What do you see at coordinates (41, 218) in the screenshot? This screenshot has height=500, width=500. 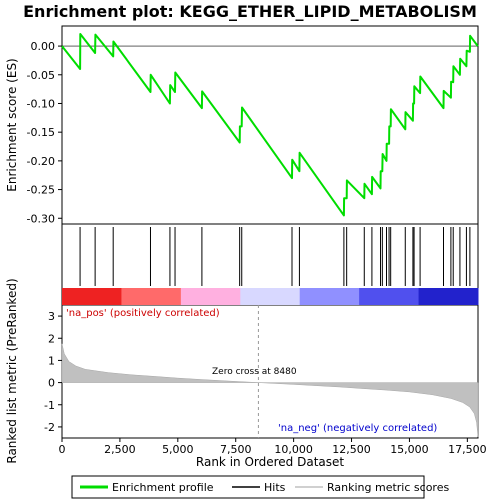 I see `es-y-tick-label: -0.30` at bounding box center [41, 218].